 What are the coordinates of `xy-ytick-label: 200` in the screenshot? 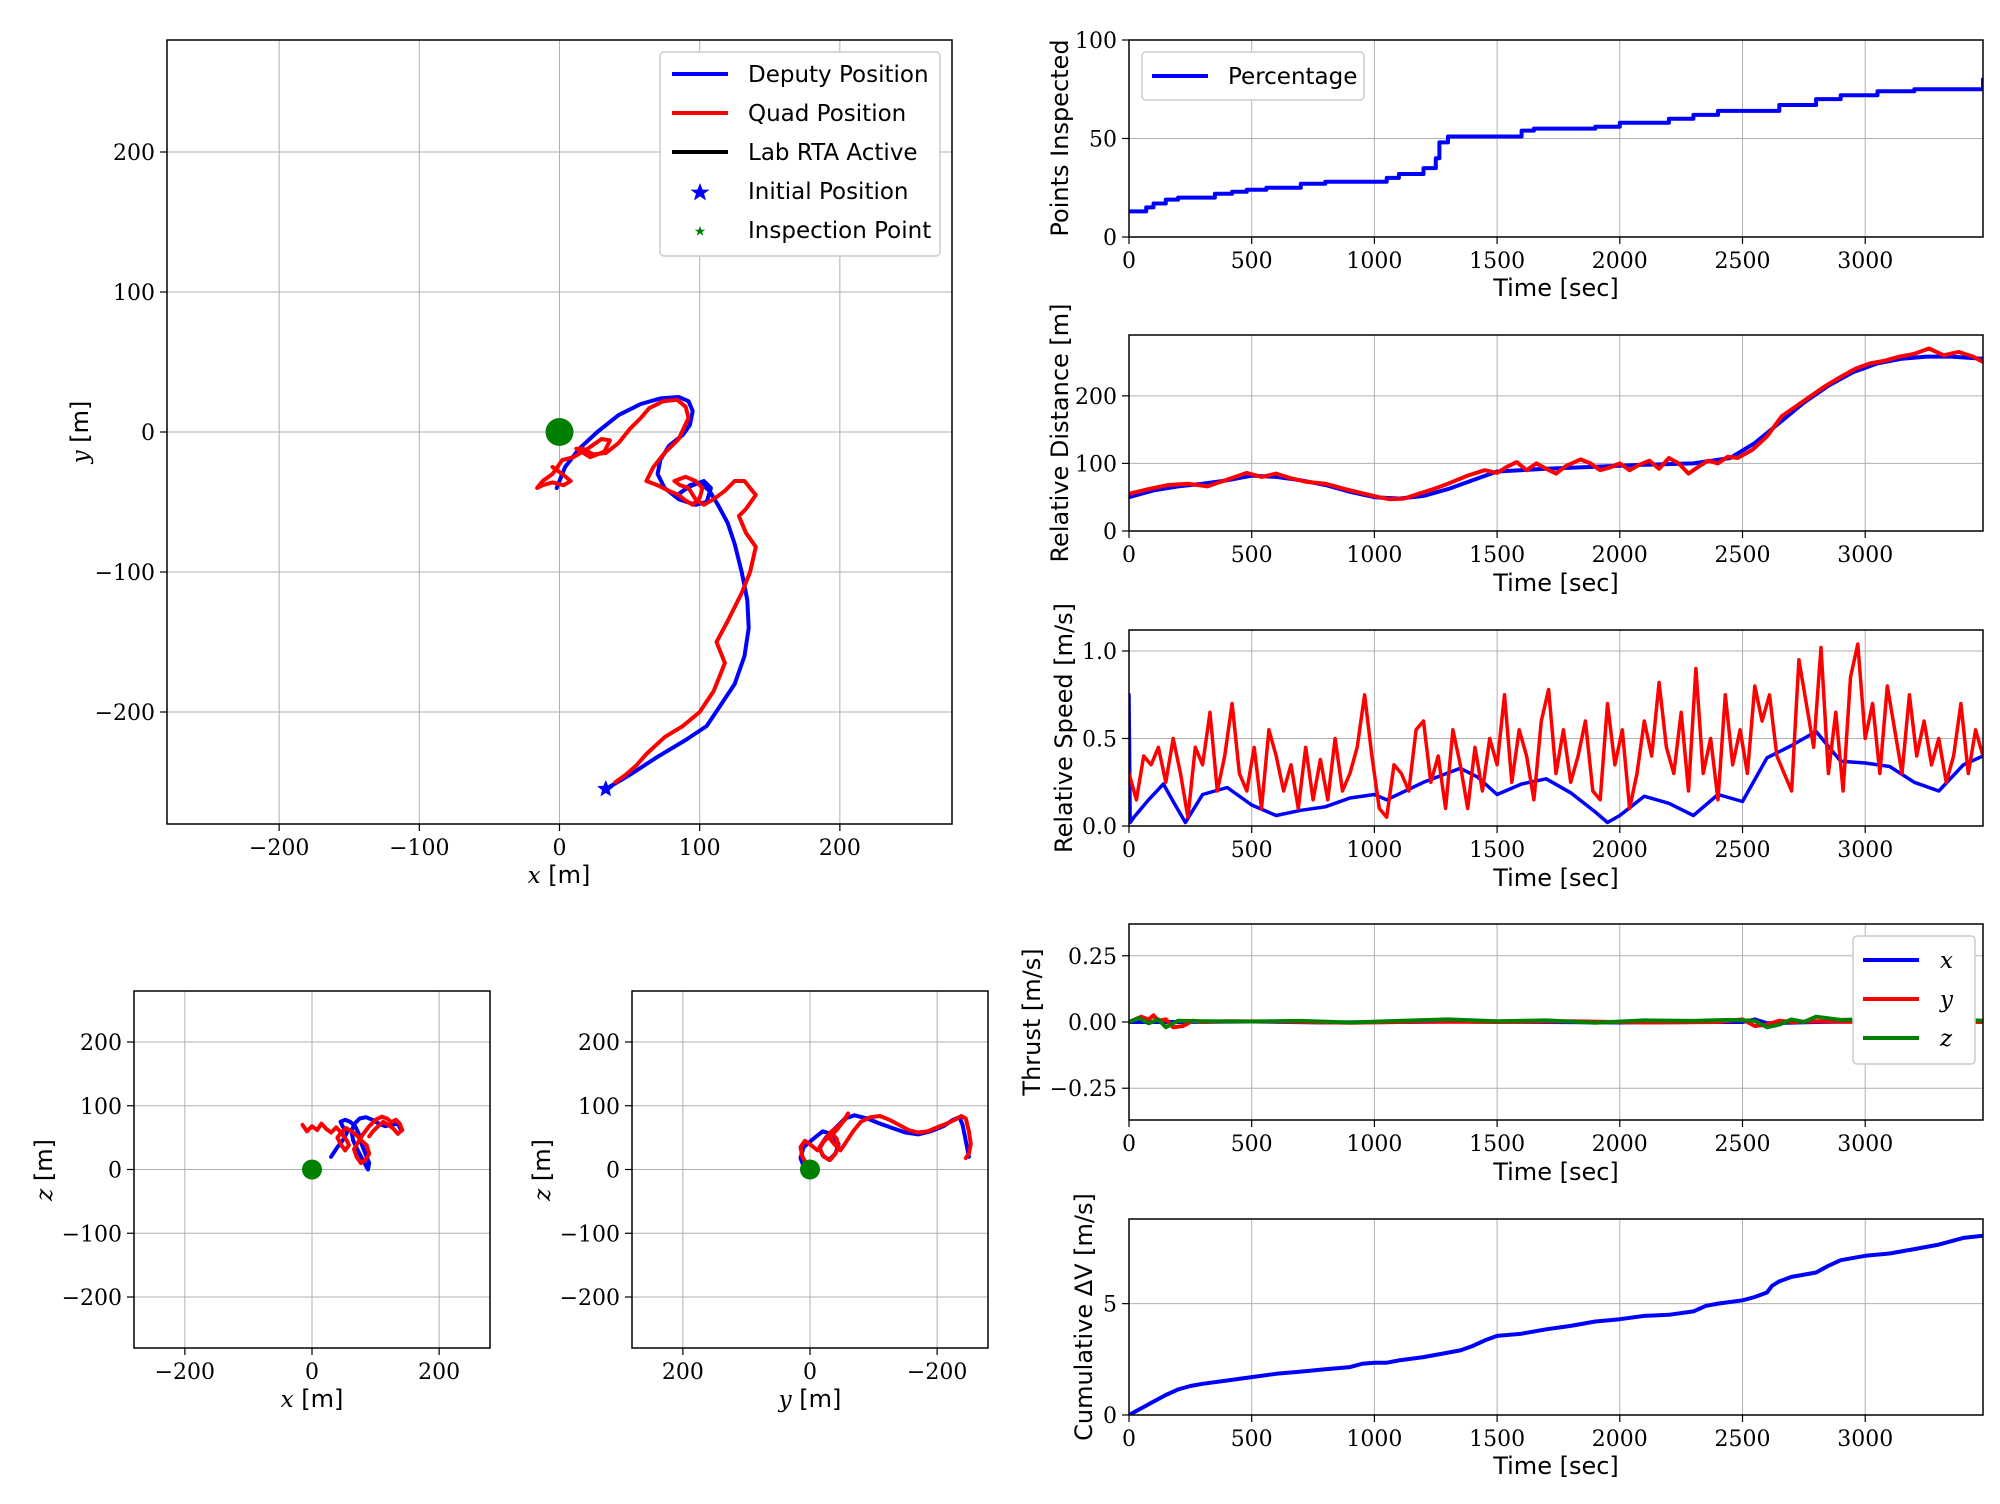 It's located at (134, 153).